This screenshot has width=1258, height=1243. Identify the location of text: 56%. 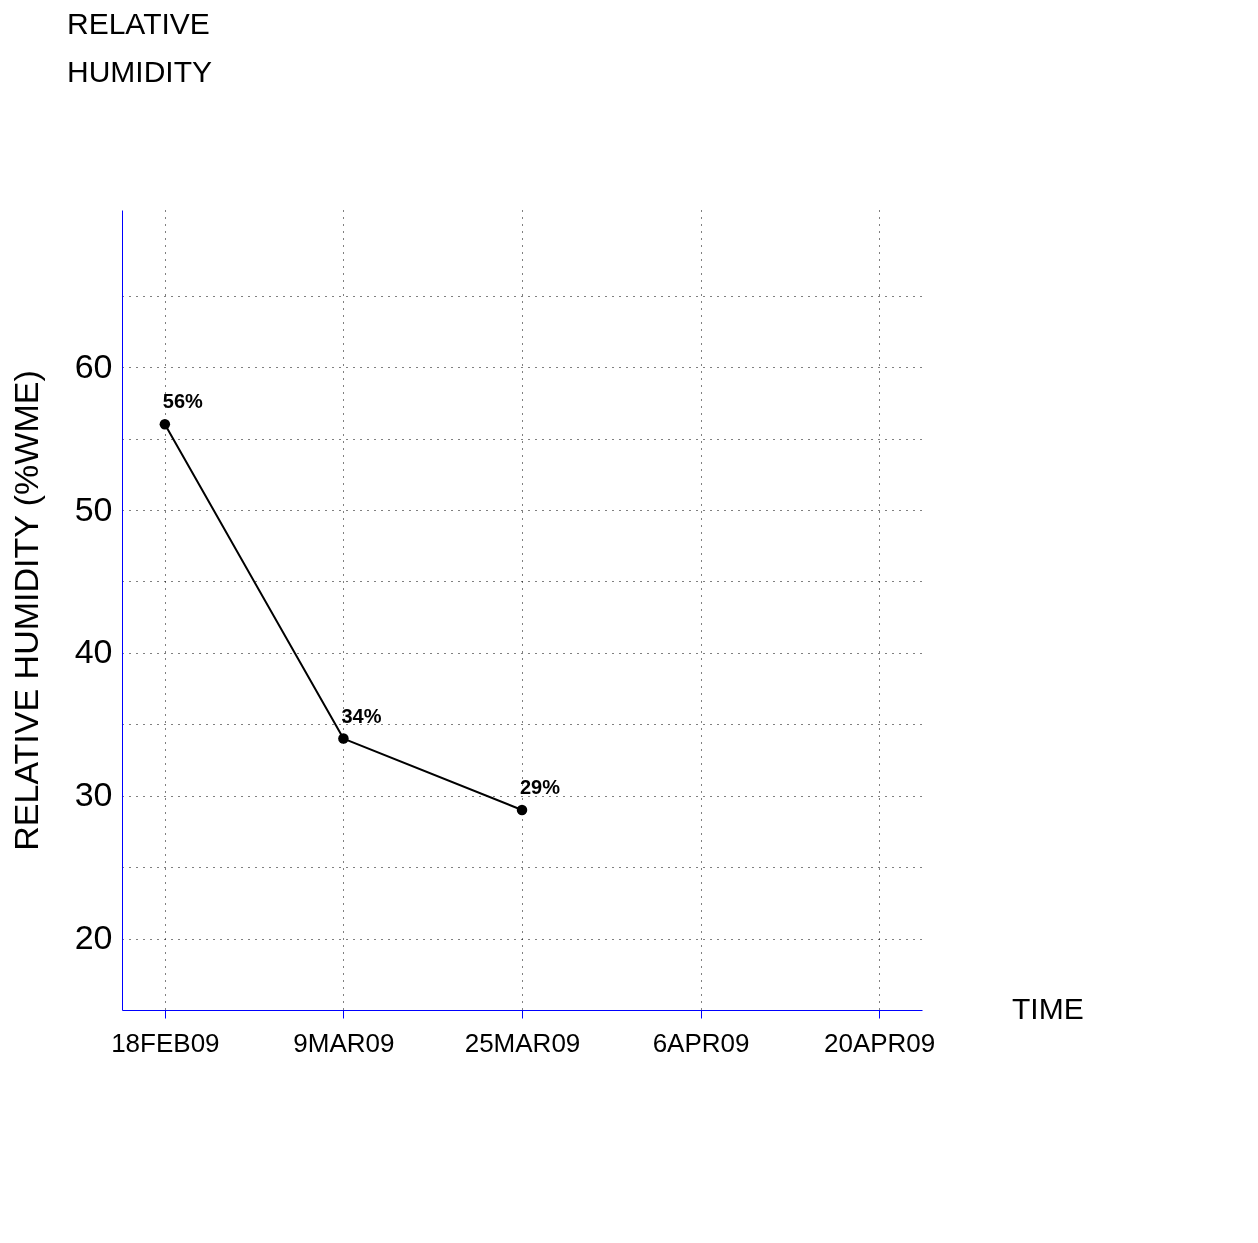
(182, 401).